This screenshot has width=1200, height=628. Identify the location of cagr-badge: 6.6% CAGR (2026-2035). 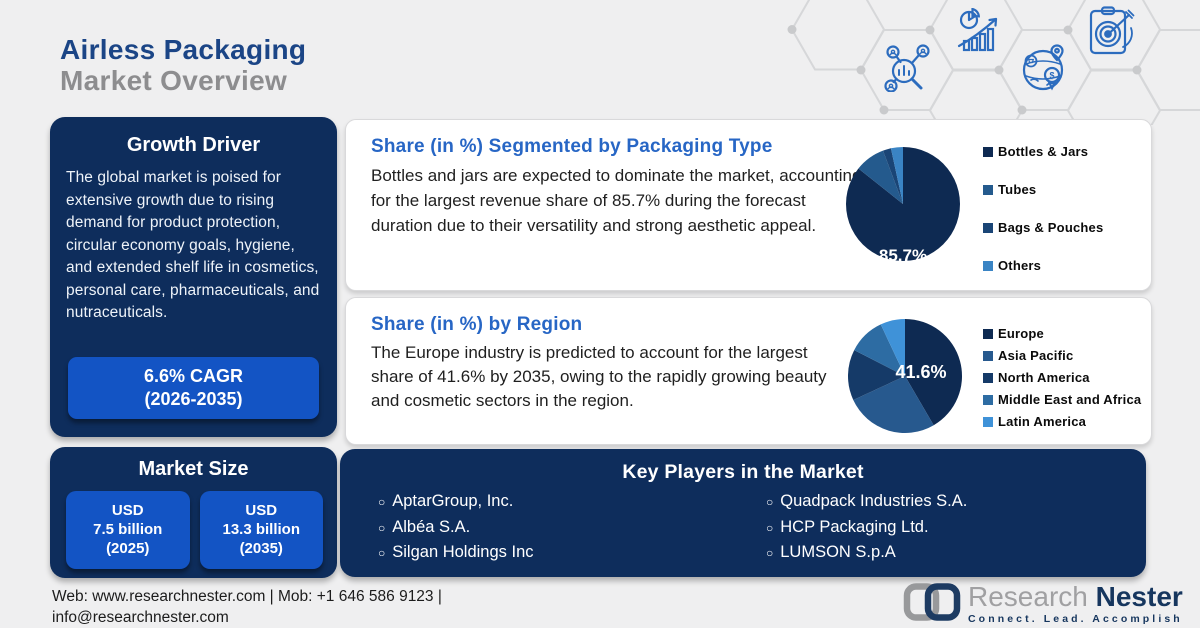
(193, 388).